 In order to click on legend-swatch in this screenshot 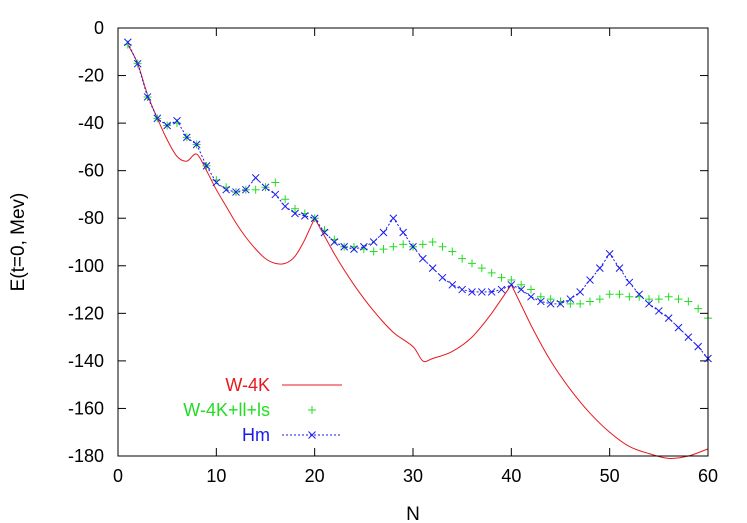, I will do `click(312, 410)`.